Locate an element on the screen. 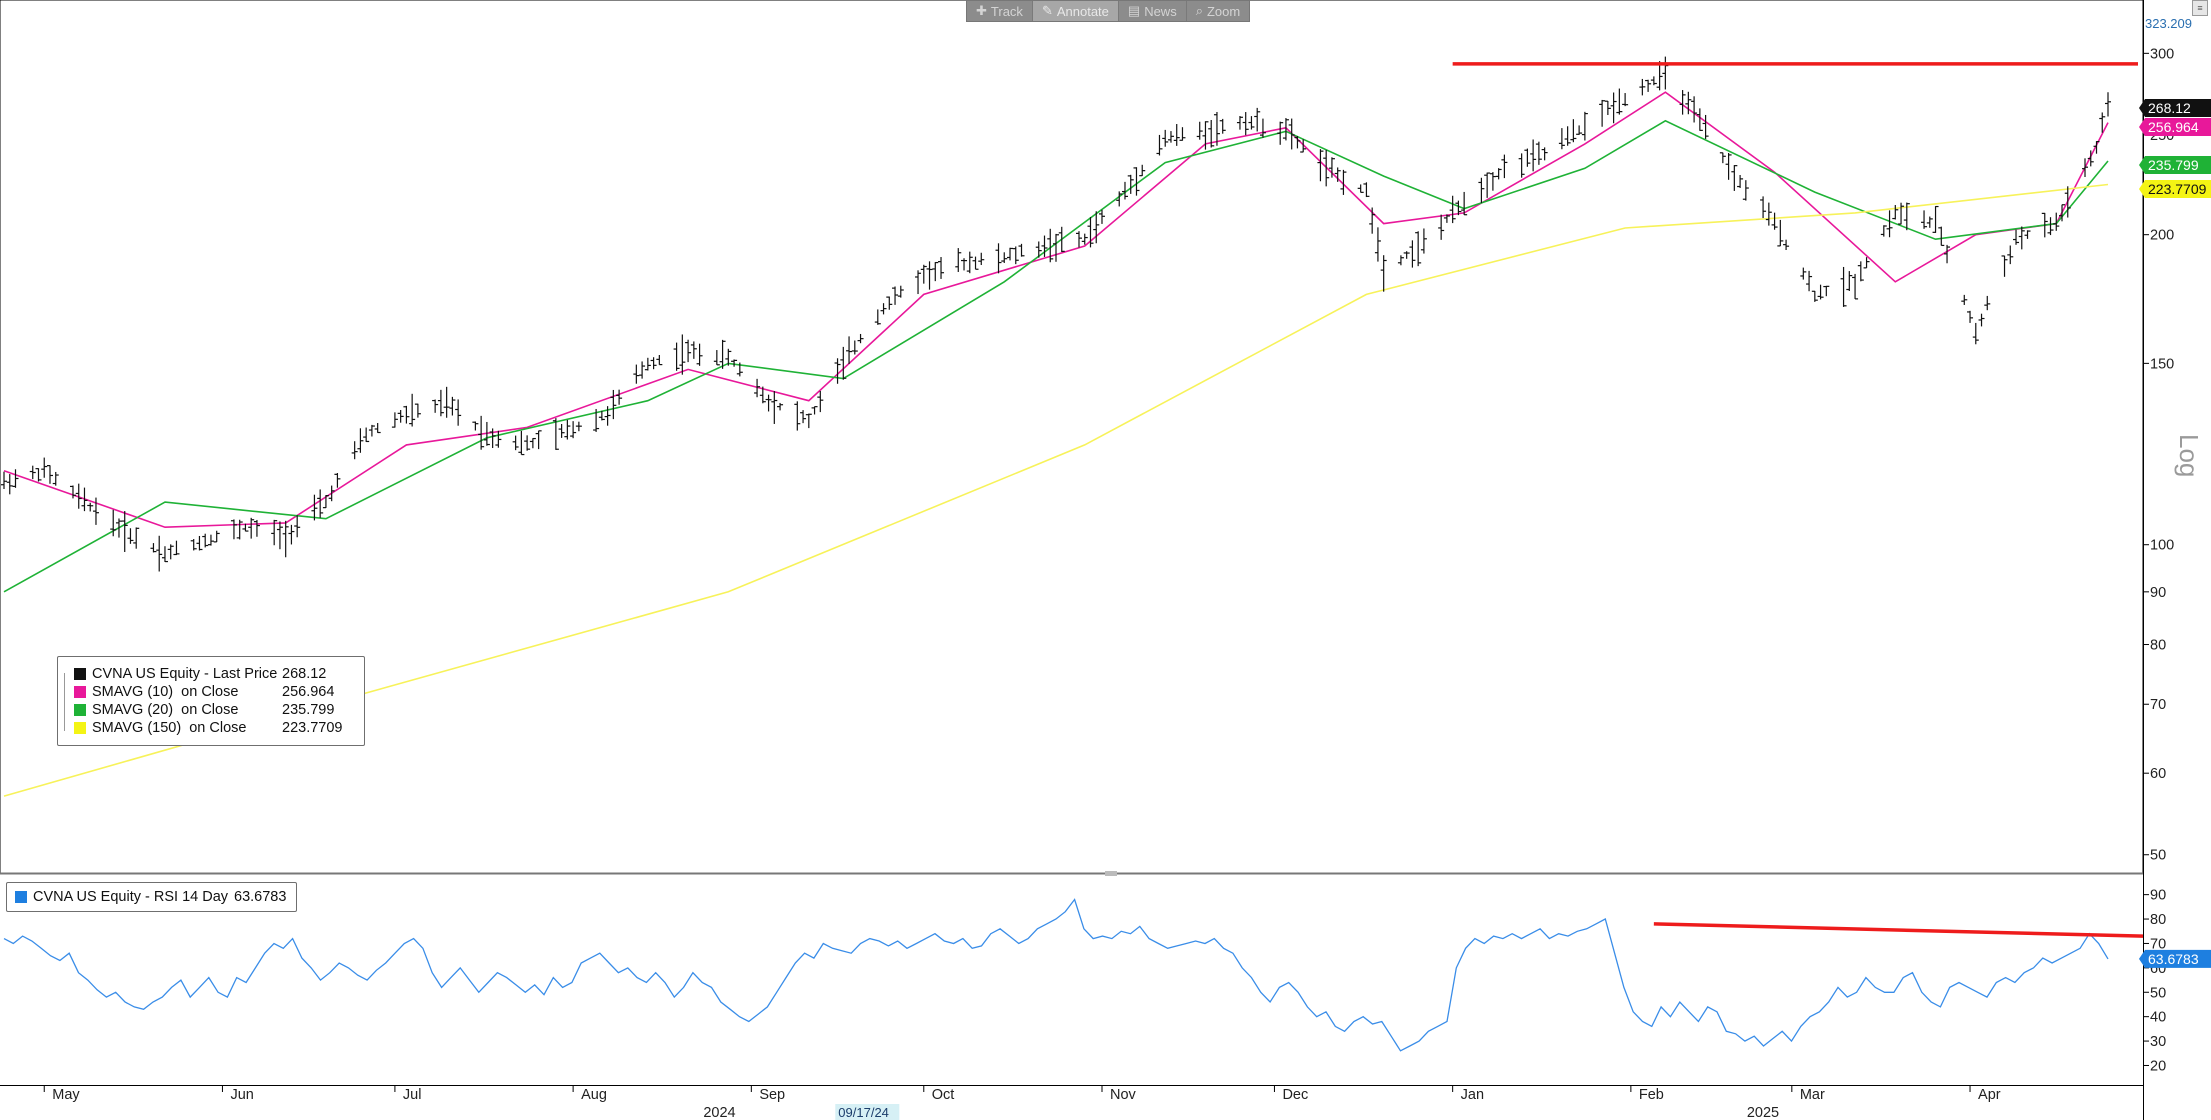 The height and width of the screenshot is (1120, 2211). track-button: ✚ Track is located at coordinates (1000, 11).